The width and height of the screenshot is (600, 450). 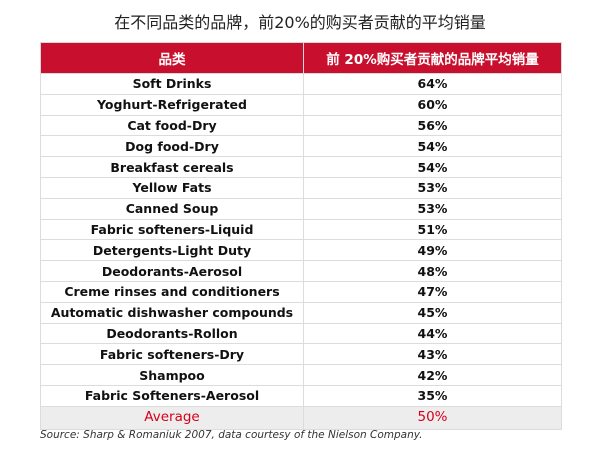 I want to click on row-category: Soft Drinks, so click(x=172, y=84).